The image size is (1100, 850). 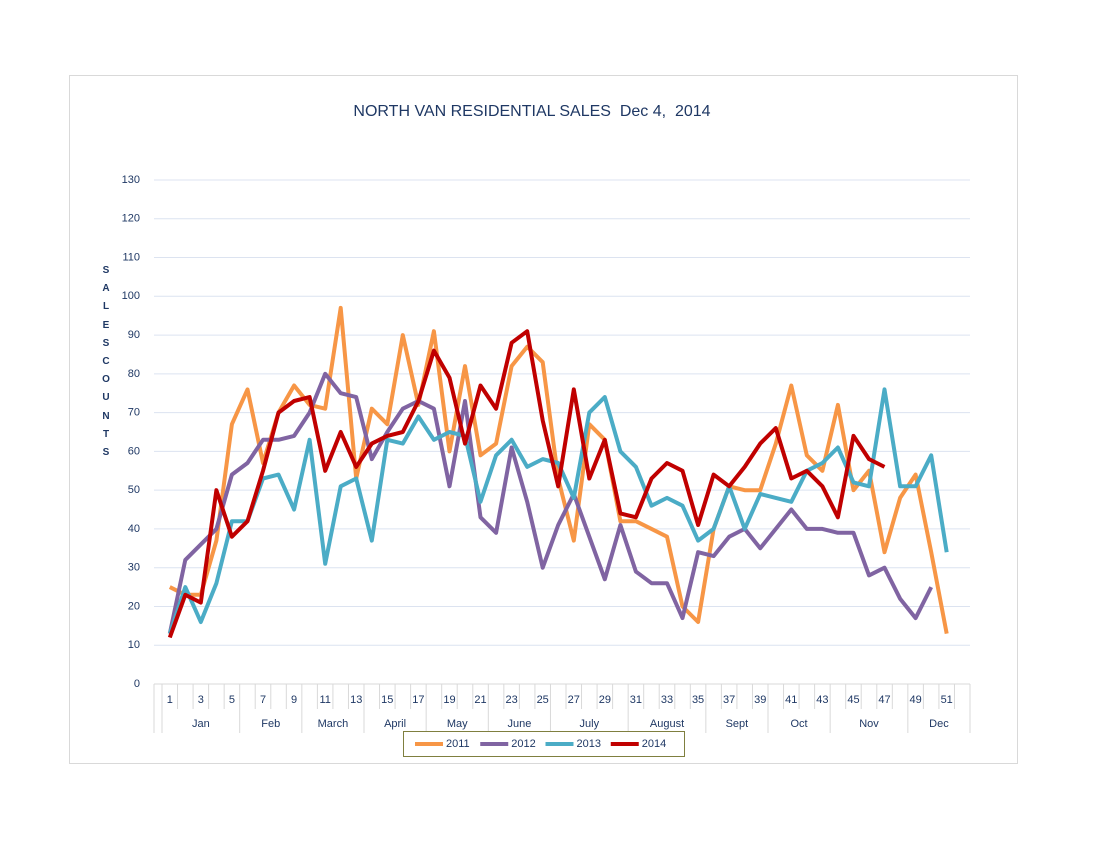 What do you see at coordinates (134, 335) in the screenshot?
I see `y-tick-label: 90` at bounding box center [134, 335].